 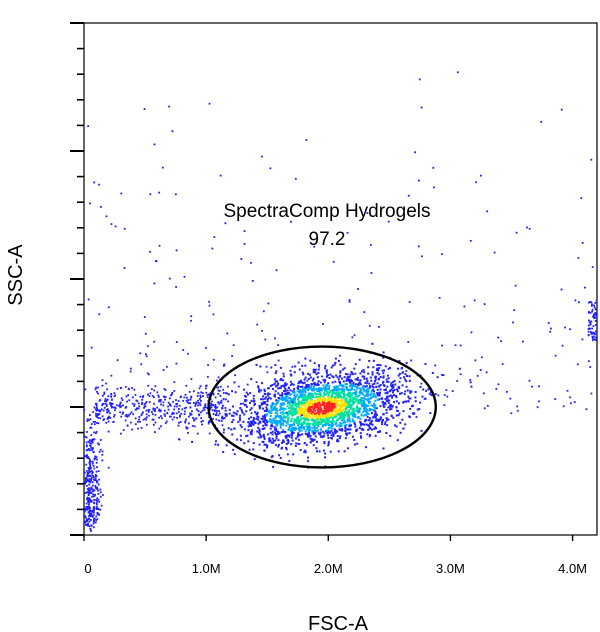 I want to click on gate-ellipse, so click(x=322, y=407).